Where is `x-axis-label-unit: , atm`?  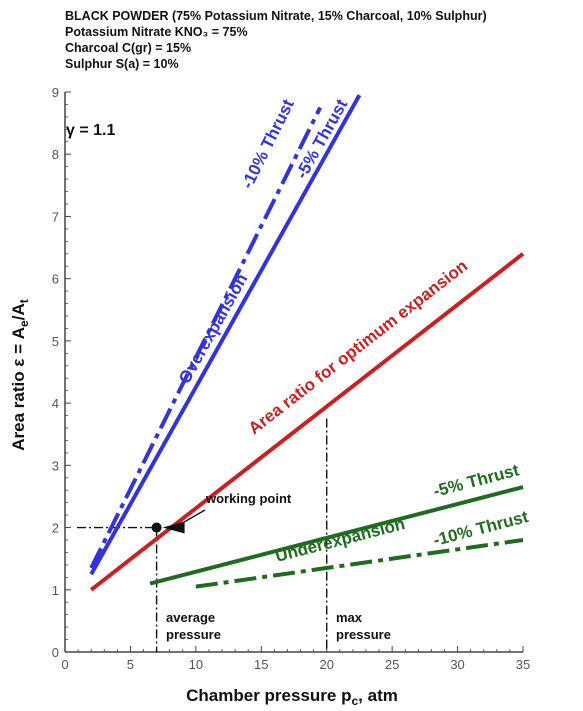 x-axis-label-unit: , atm is located at coordinates (378, 695).